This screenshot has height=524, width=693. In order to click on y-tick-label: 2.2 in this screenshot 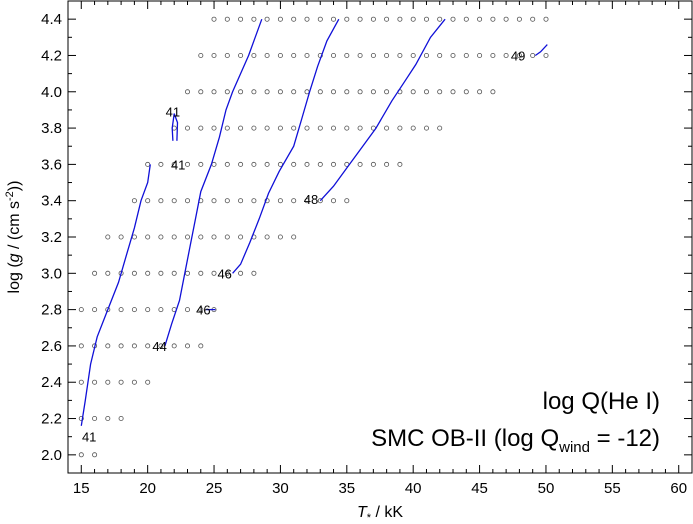, I will do `click(51, 419)`.